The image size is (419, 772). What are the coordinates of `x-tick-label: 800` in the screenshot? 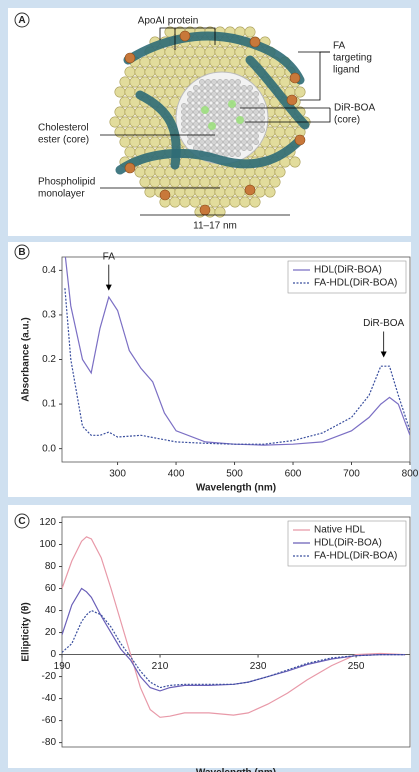 It's located at (410, 474).